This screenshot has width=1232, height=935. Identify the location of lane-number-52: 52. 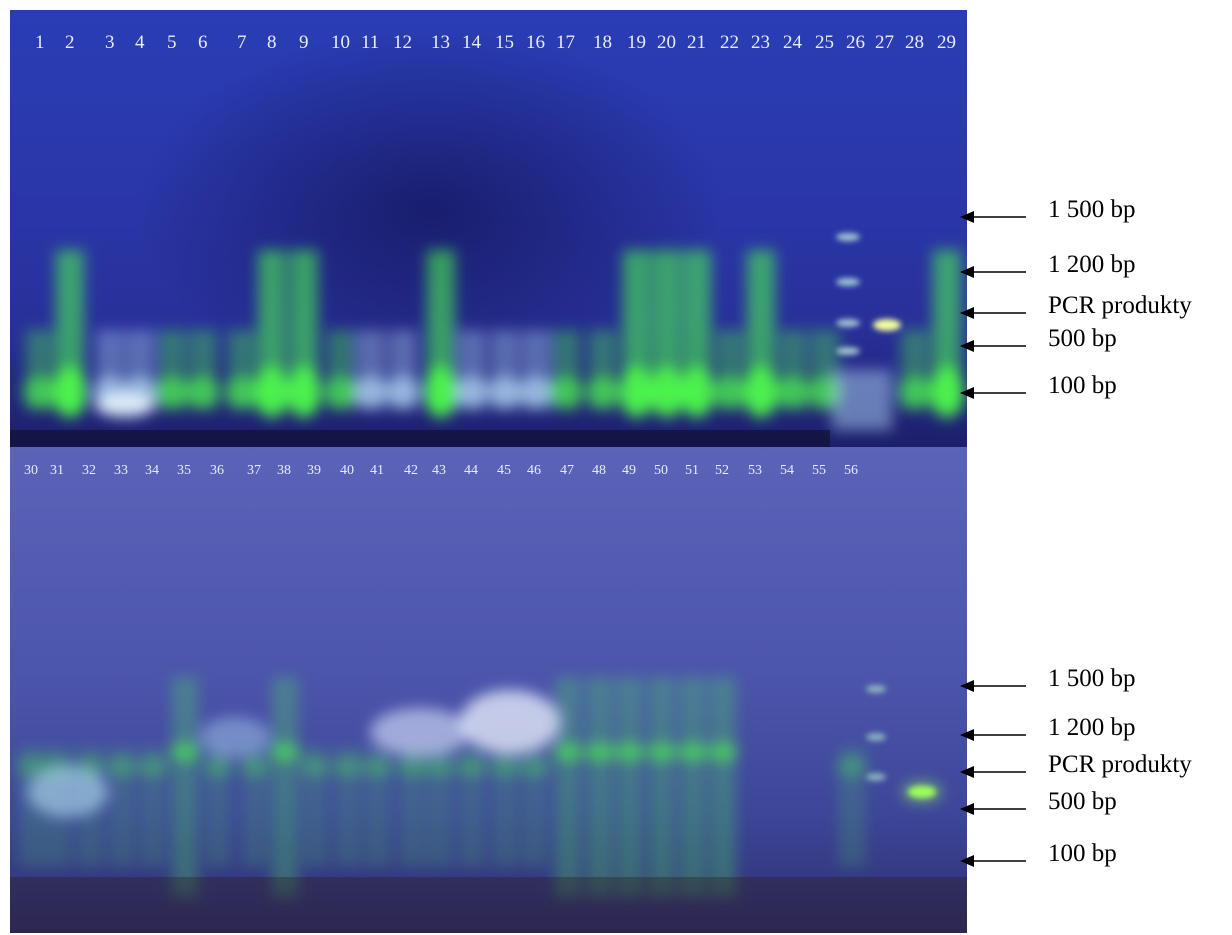
(722, 470).